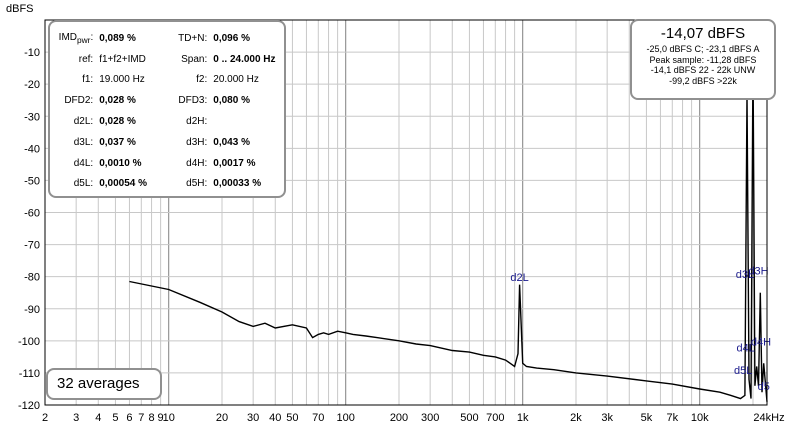 The width and height of the screenshot is (800, 428). What do you see at coordinates (167, 80) in the screenshot?
I see `stat-row: f1: 19.000 Hz f2: 20.000 Hz` at bounding box center [167, 80].